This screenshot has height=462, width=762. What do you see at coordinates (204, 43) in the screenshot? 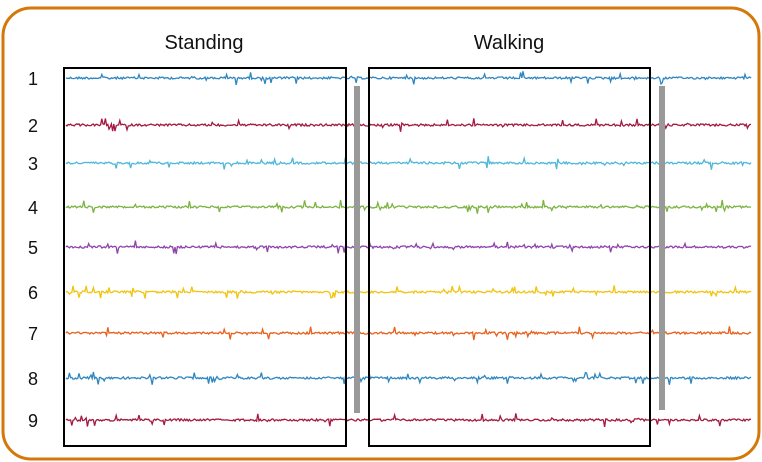
I see `segment-label-standing: Standing` at bounding box center [204, 43].